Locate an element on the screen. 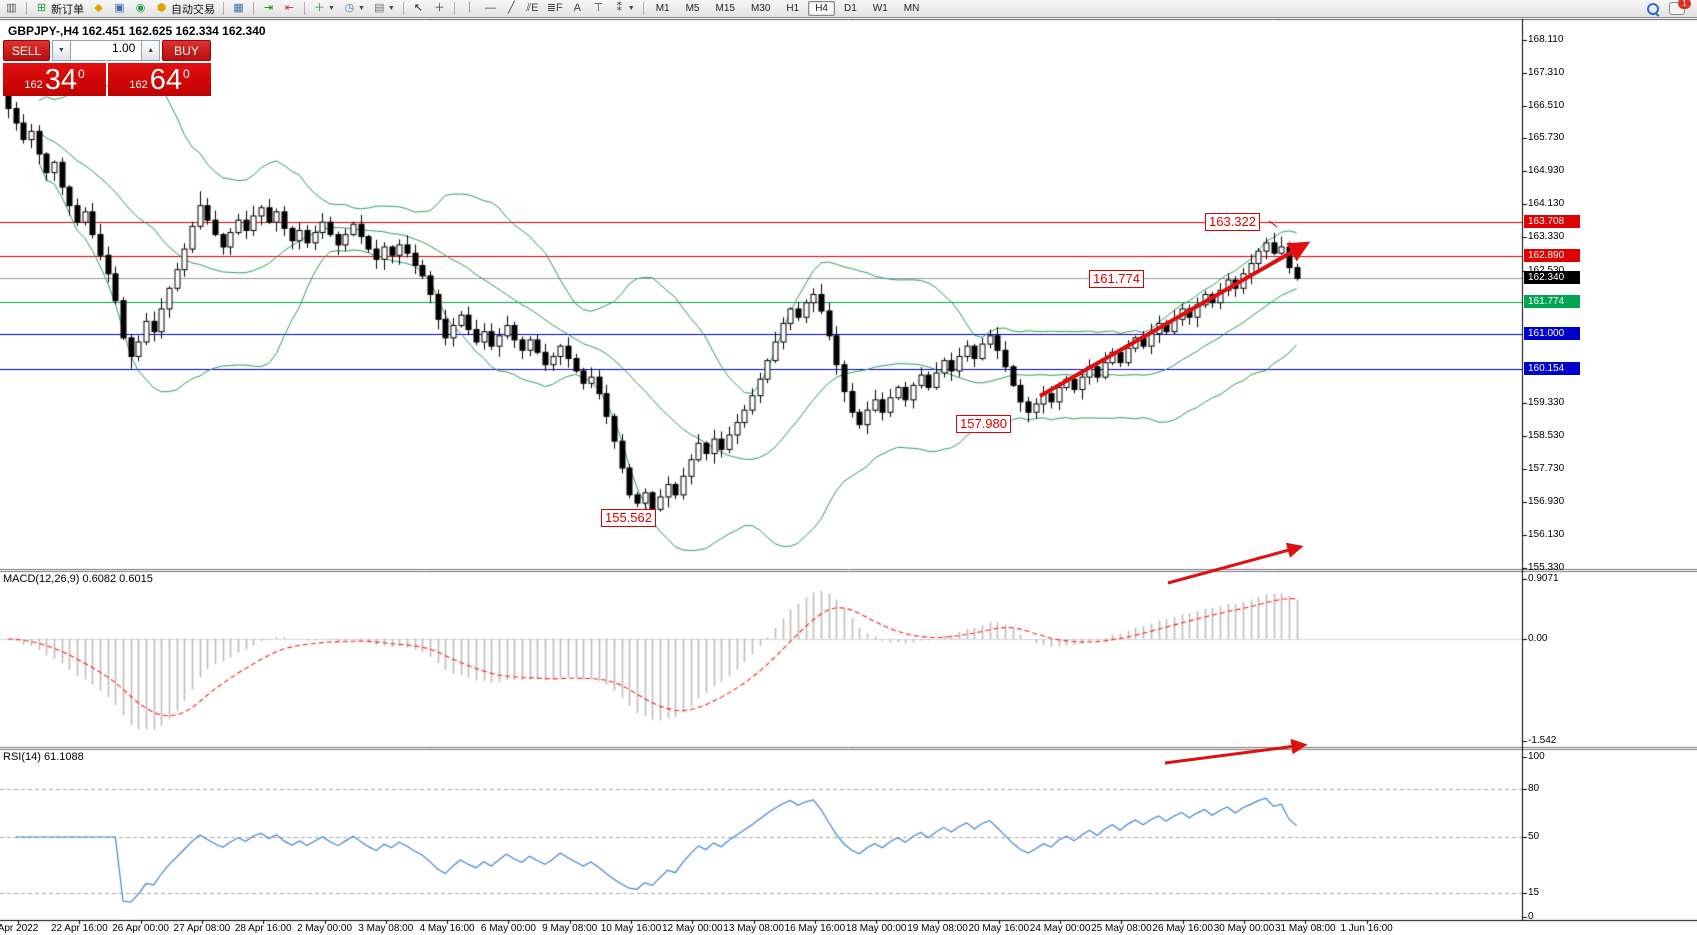 The height and width of the screenshot is (935, 1697). time-axis-label: 18 May 00:00 is located at coordinates (876, 928).